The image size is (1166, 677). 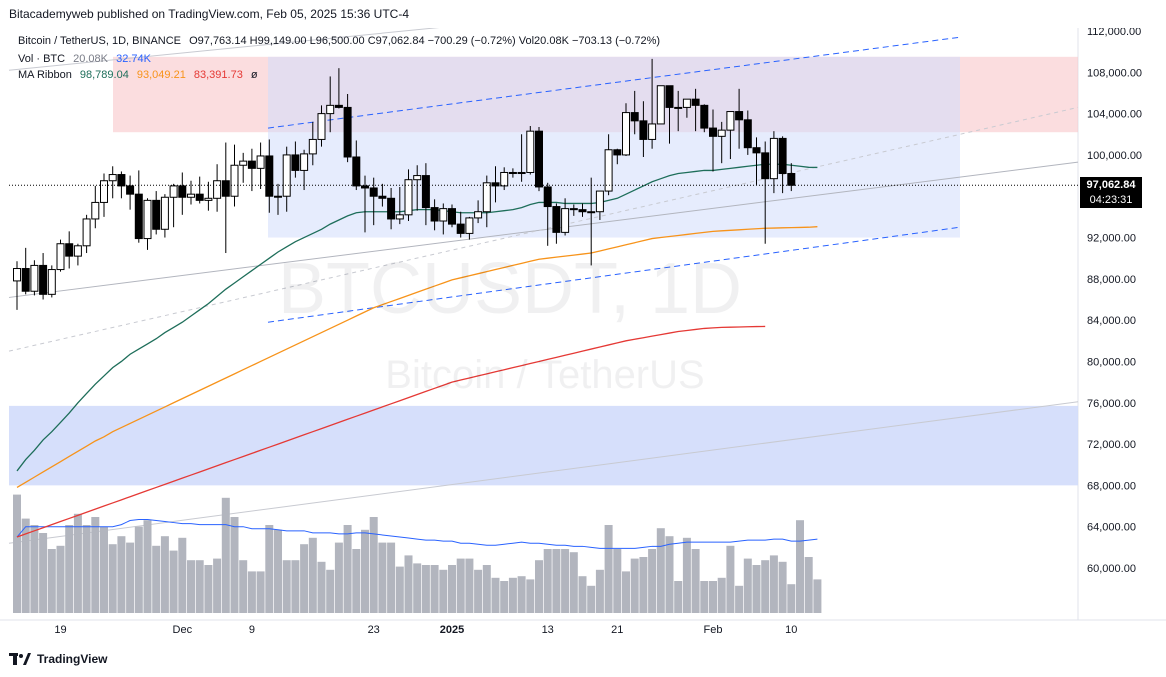 What do you see at coordinates (100, 41) in the screenshot?
I see `legend-symbol: Bitcoin / TetherUS, 1D, BINANCE` at bounding box center [100, 41].